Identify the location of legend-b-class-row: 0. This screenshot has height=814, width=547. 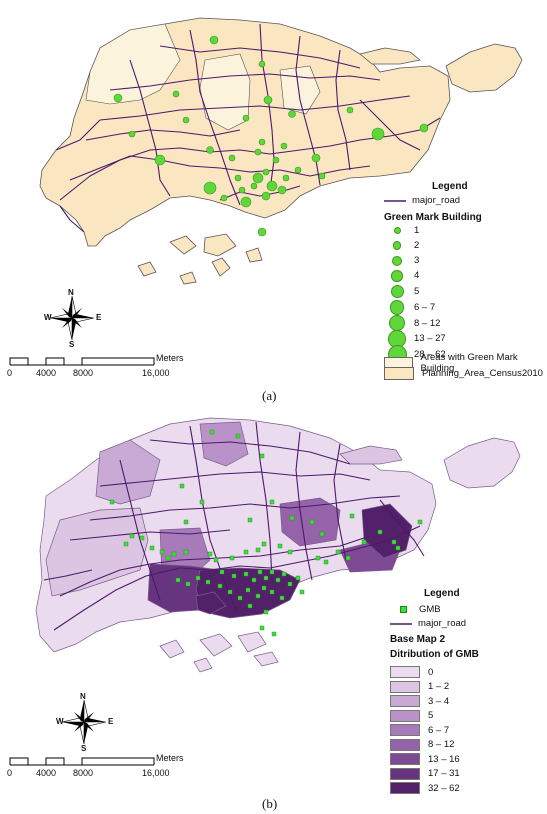
(411, 672).